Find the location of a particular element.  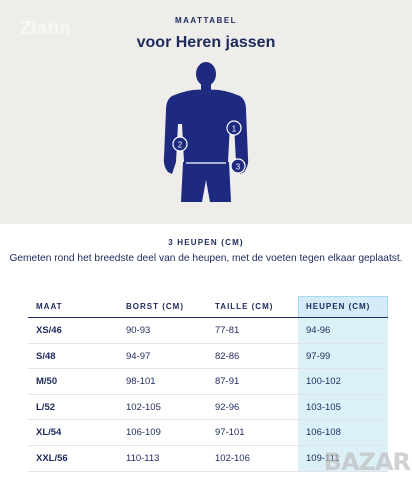

chest-cell: 106-109 is located at coordinates (143, 433).